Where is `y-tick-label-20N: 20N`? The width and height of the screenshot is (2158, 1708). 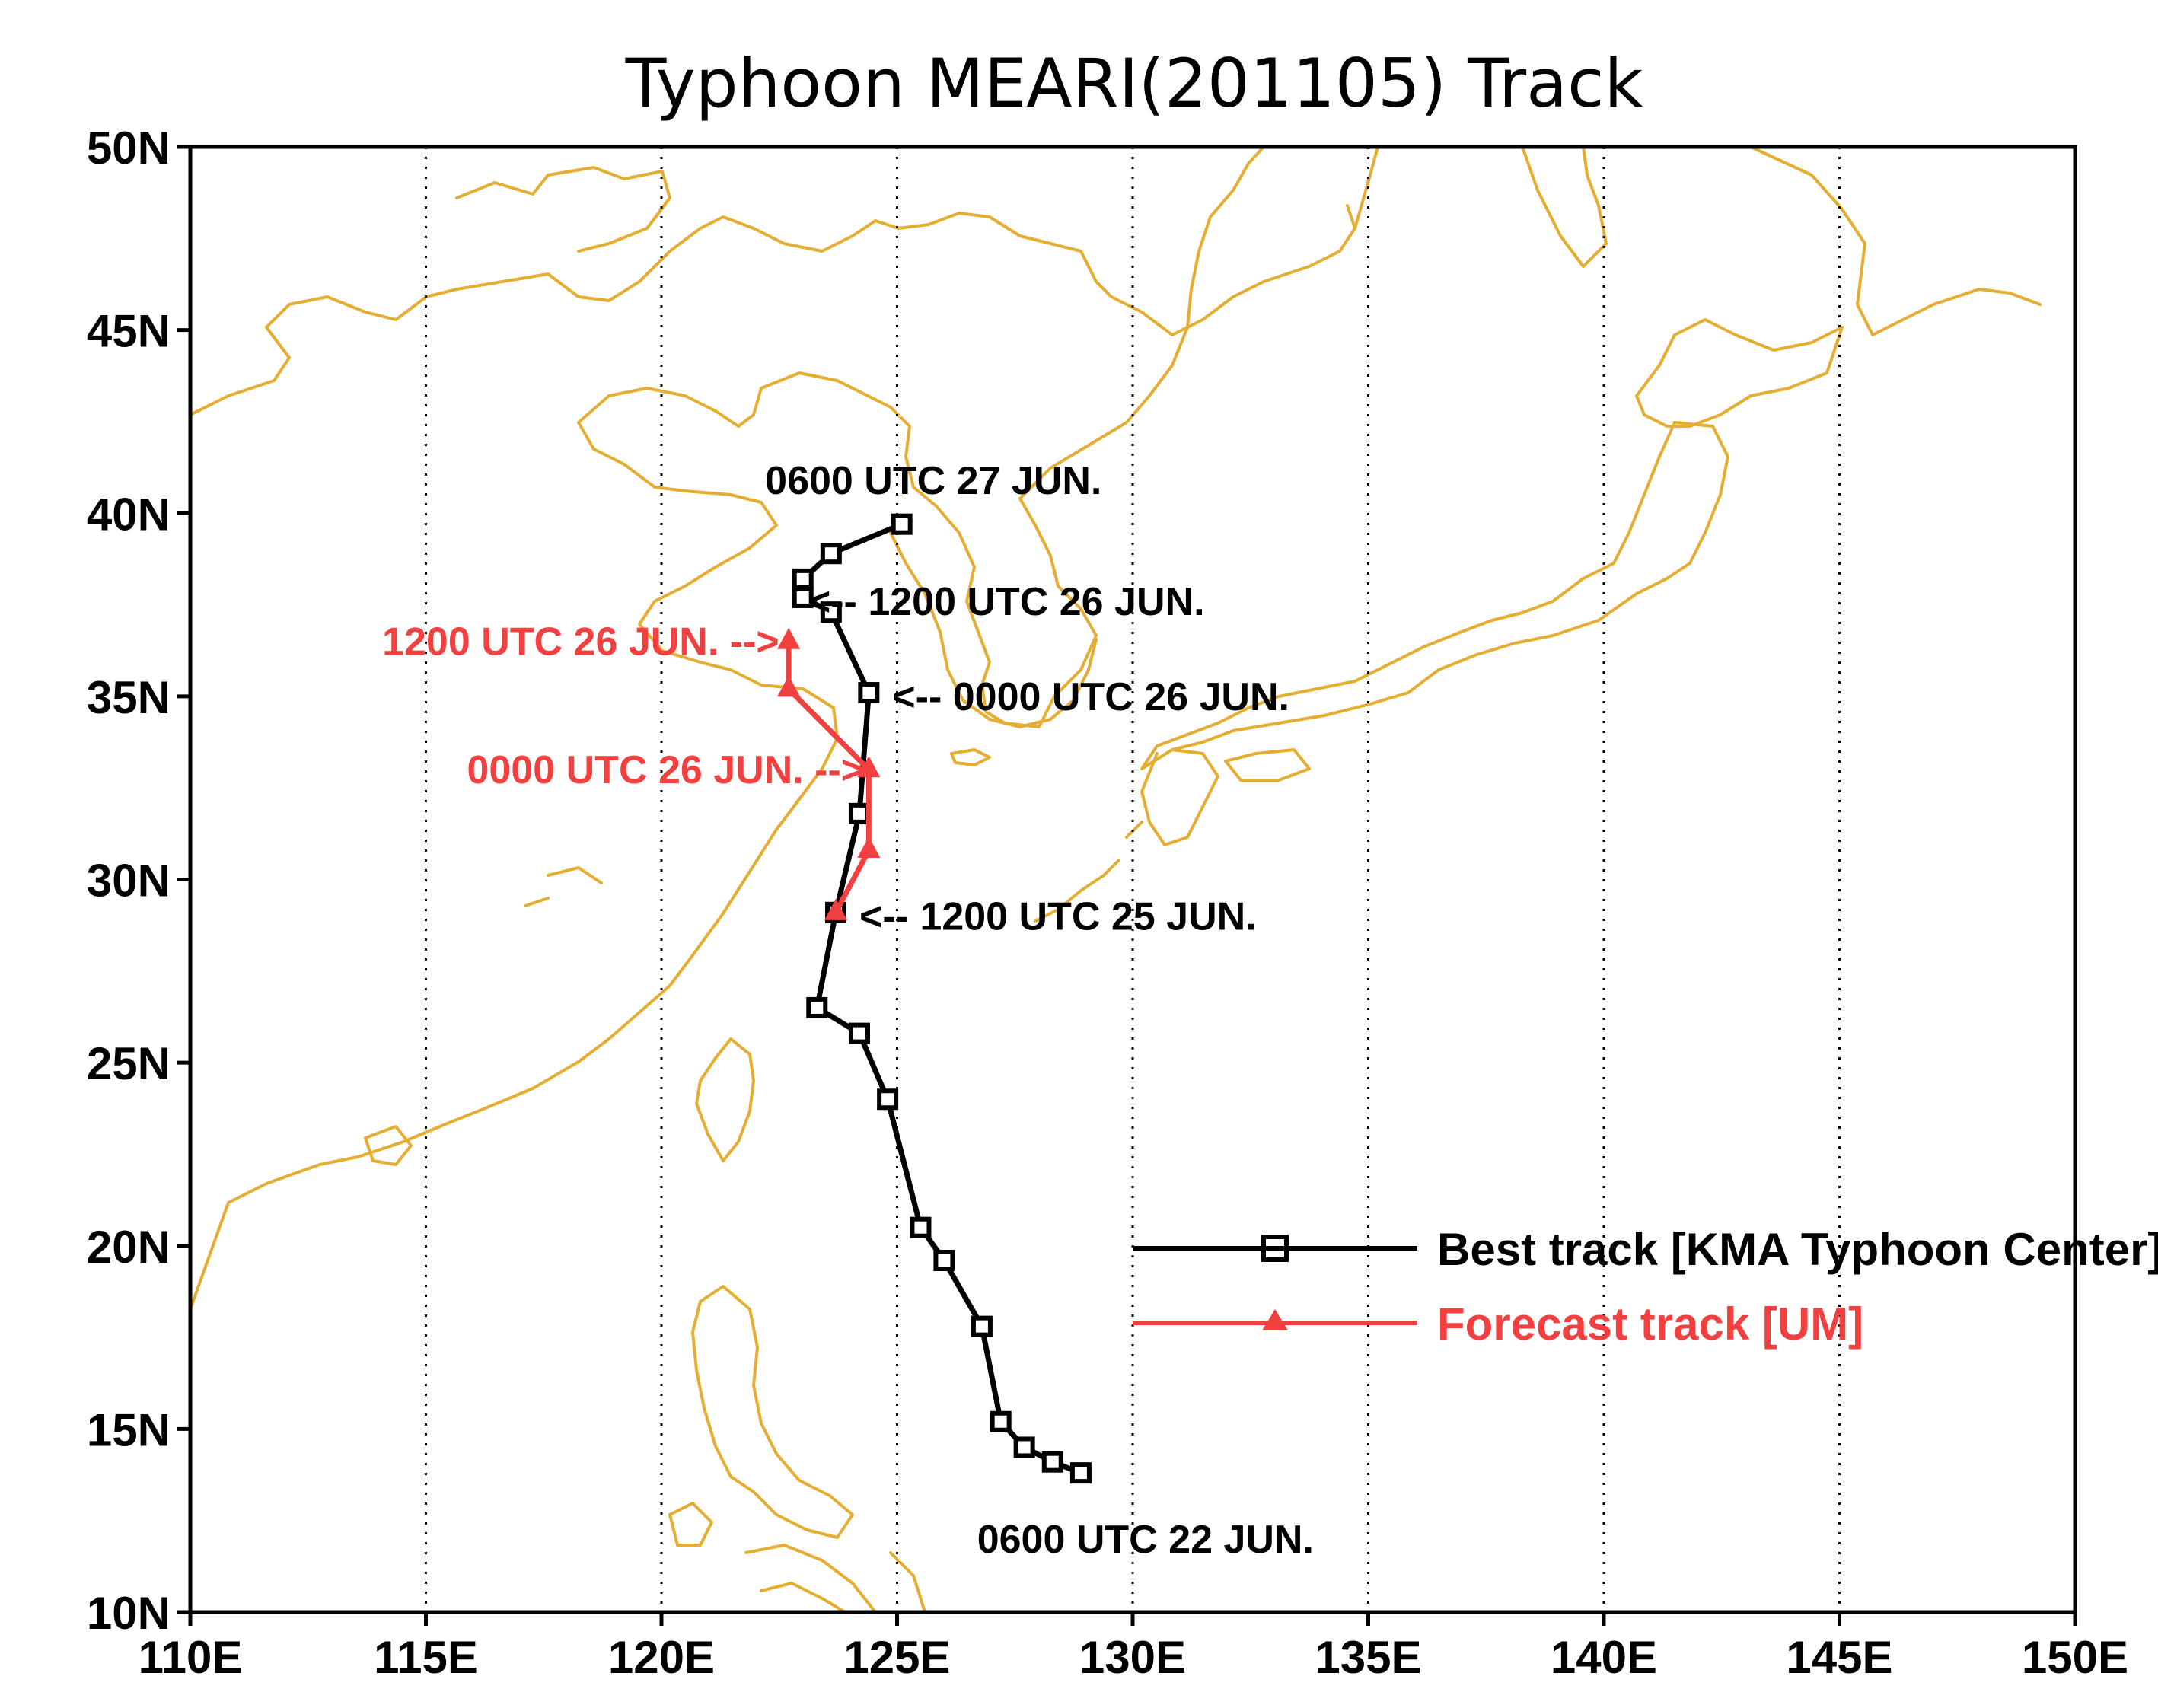
y-tick-label-20N: 20N is located at coordinates (129, 1247).